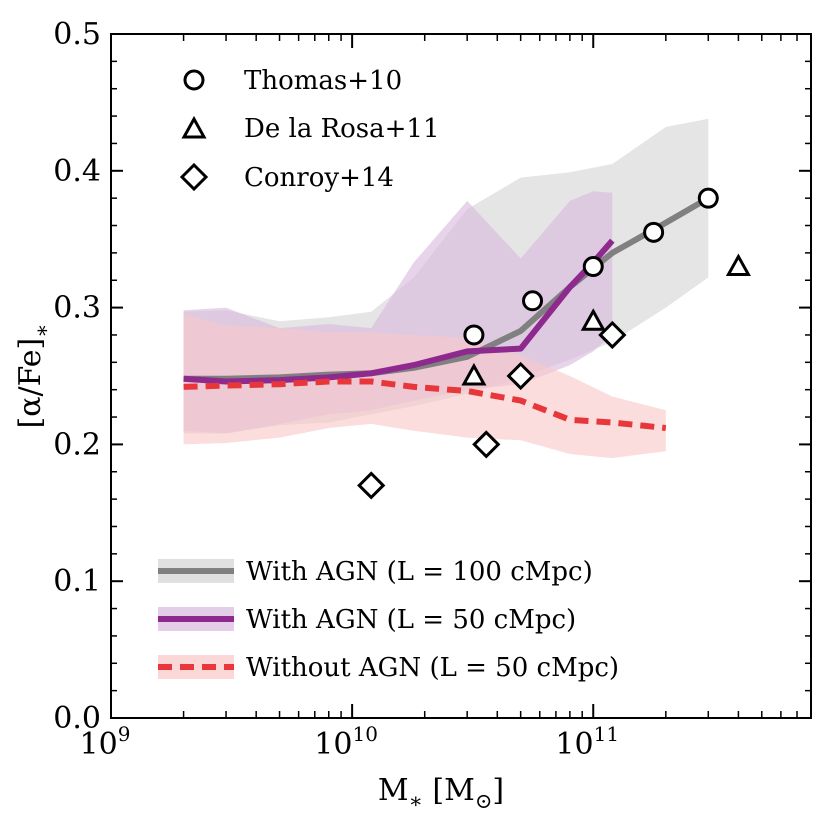 The width and height of the screenshot is (831, 830). Describe the element at coordinates (393, 790) in the screenshot. I see `x-axis-label-main: M` at that location.